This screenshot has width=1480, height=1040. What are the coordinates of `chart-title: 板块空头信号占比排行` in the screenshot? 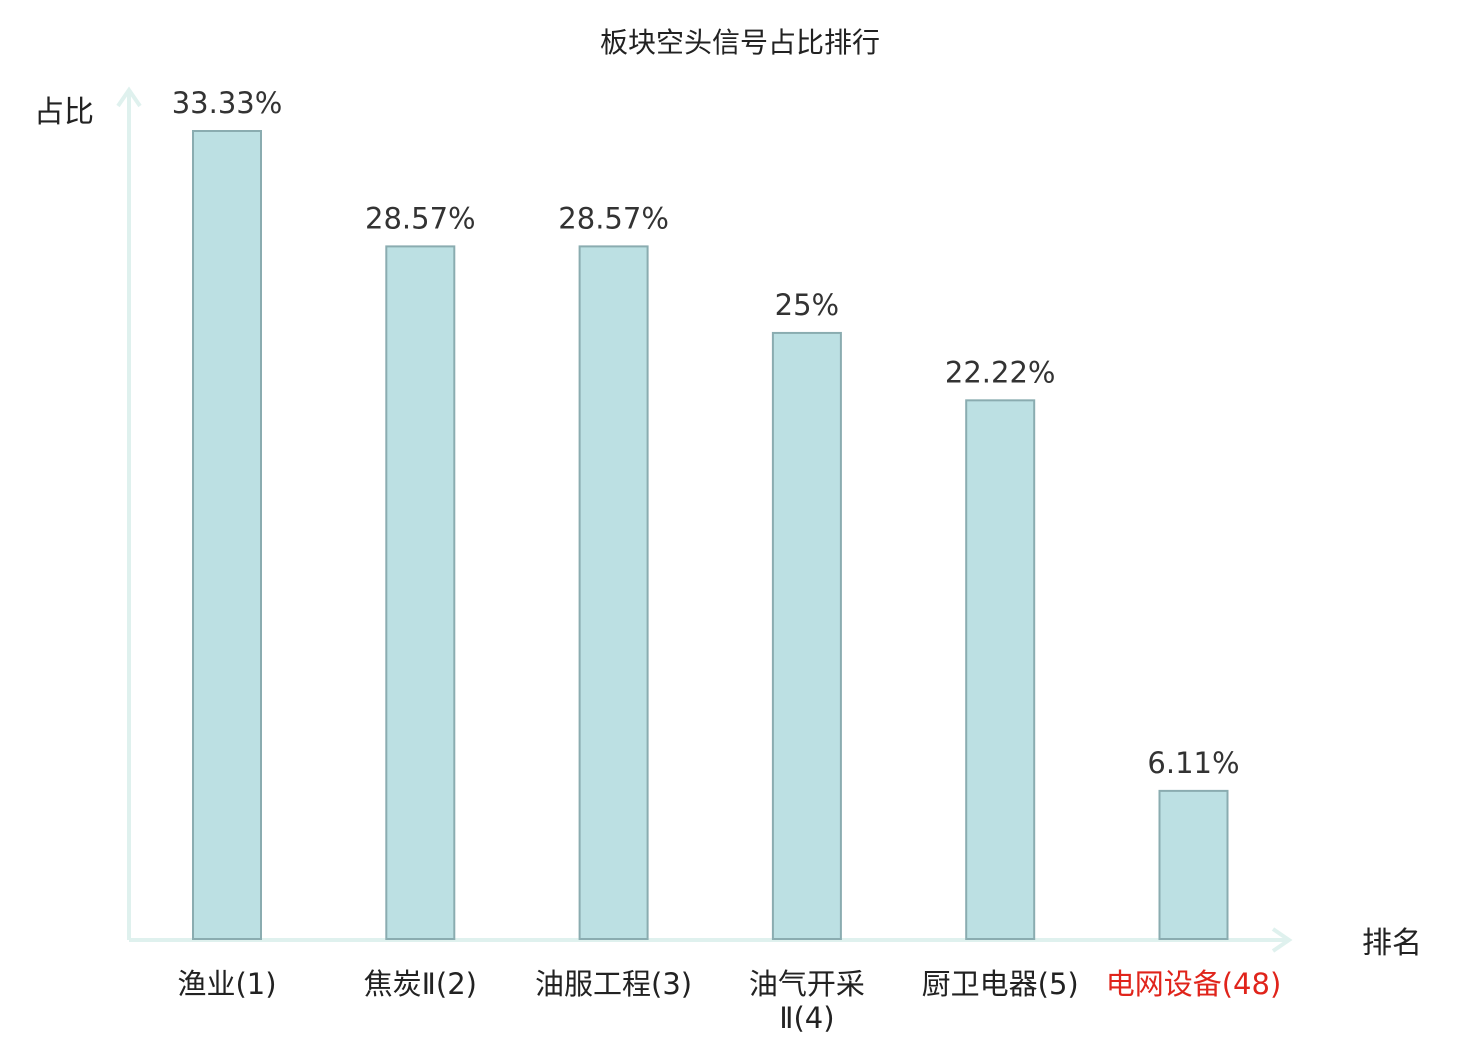 It's located at (740, 42).